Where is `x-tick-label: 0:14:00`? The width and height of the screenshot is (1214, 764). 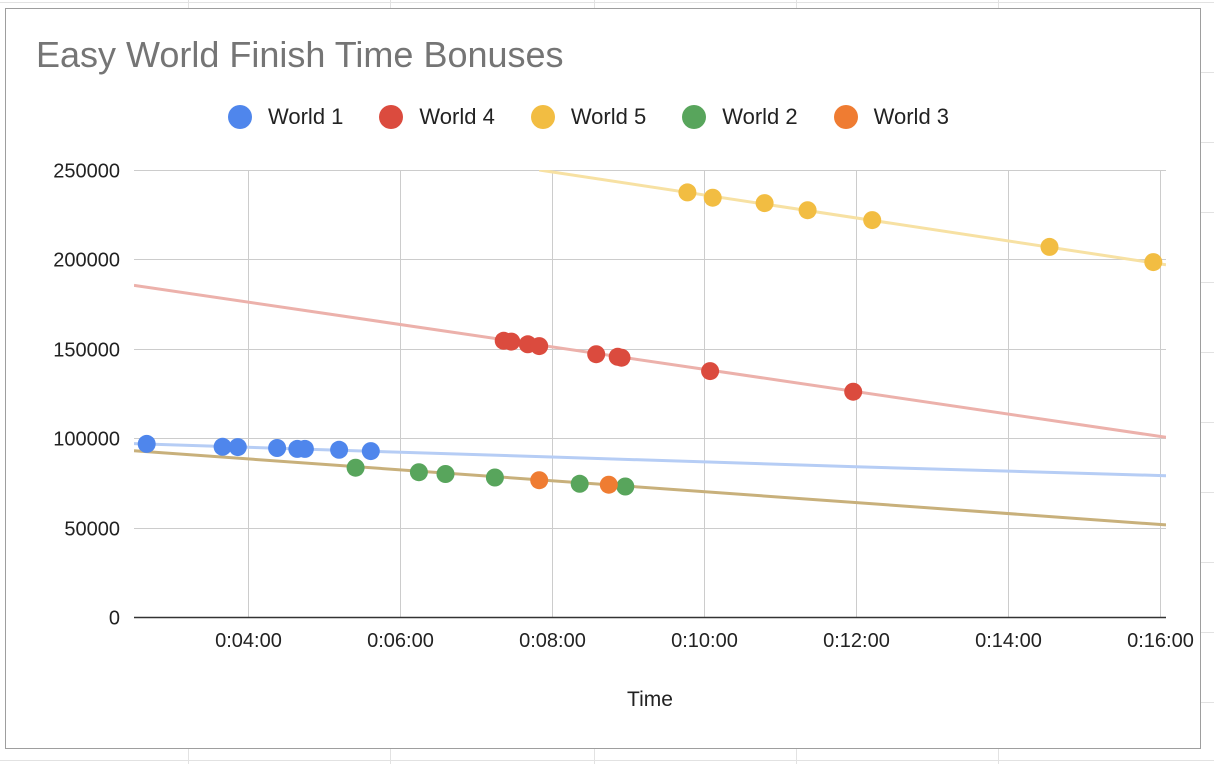 x-tick-label: 0:14:00 is located at coordinates (1008, 641).